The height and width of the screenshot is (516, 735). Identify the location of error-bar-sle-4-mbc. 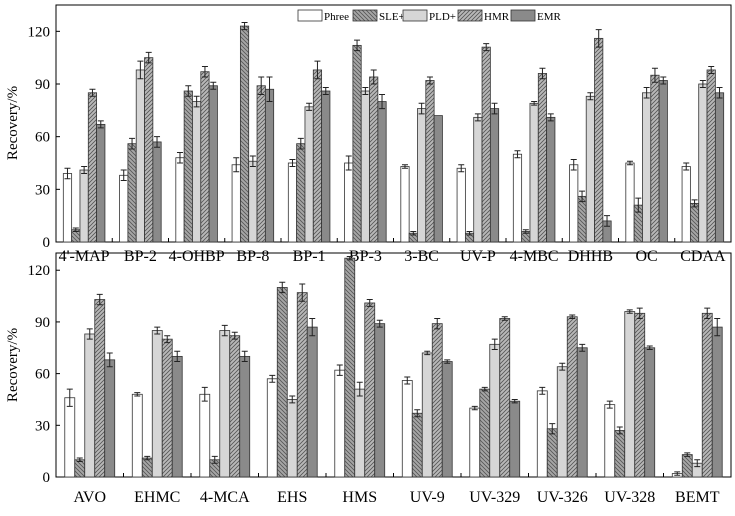
(525, 231).